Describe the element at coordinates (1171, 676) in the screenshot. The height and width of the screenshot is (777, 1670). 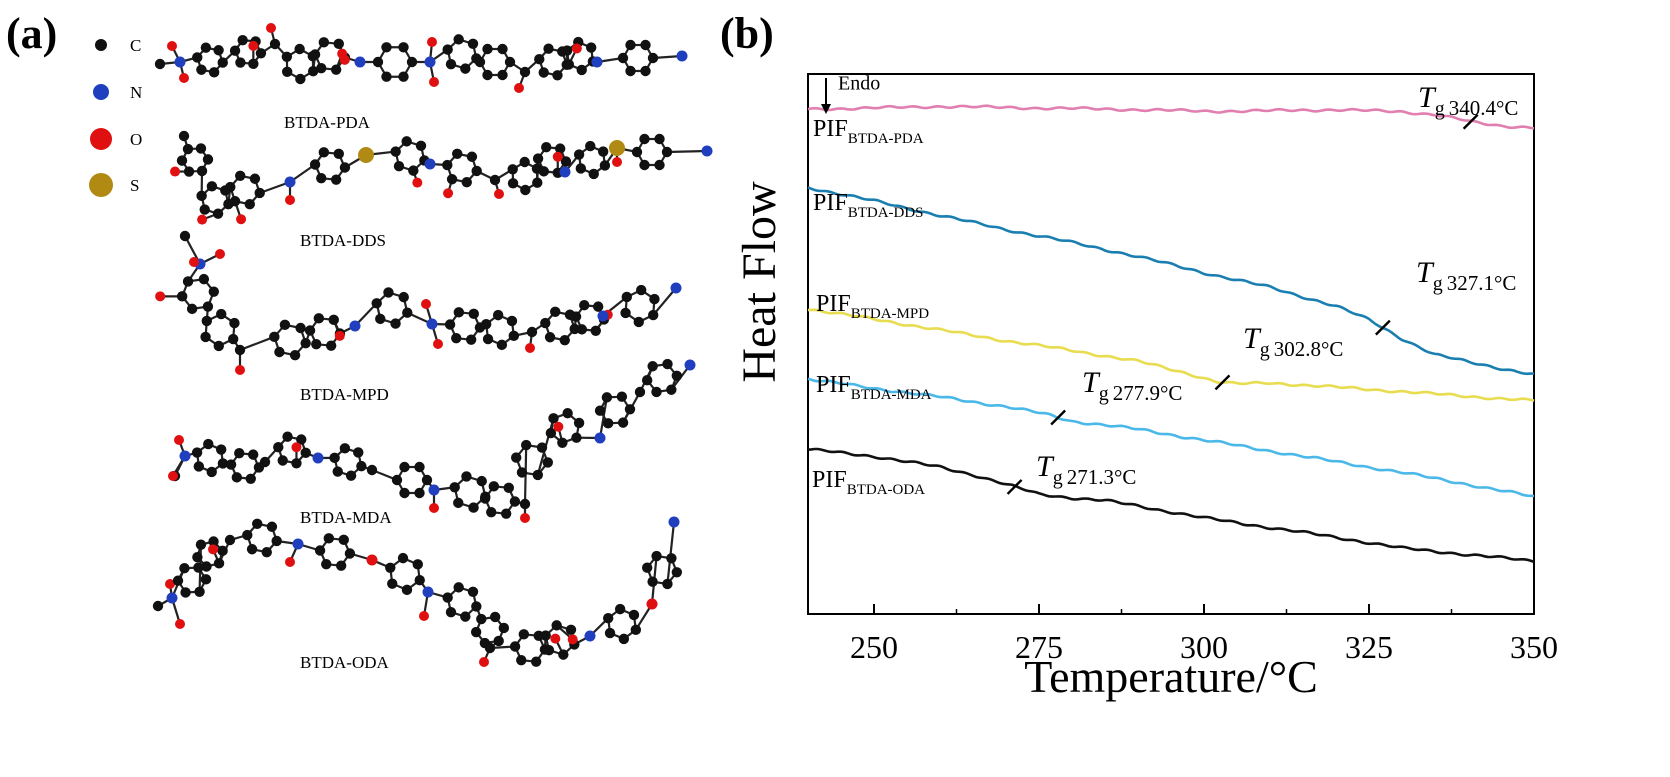
I see `x-axis-title: Temperature/°C` at that location.